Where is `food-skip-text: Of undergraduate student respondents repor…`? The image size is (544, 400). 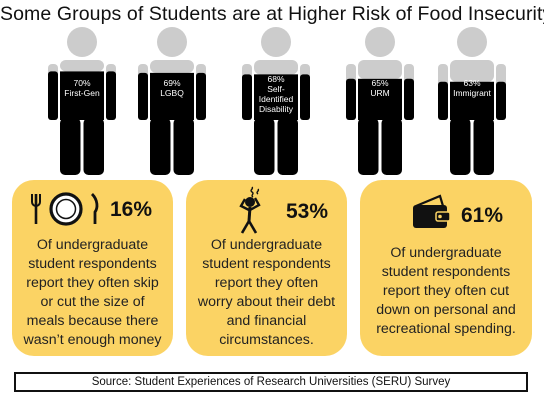 food-skip-text: Of undergraduate student respondents repor… is located at coordinates (92, 292).